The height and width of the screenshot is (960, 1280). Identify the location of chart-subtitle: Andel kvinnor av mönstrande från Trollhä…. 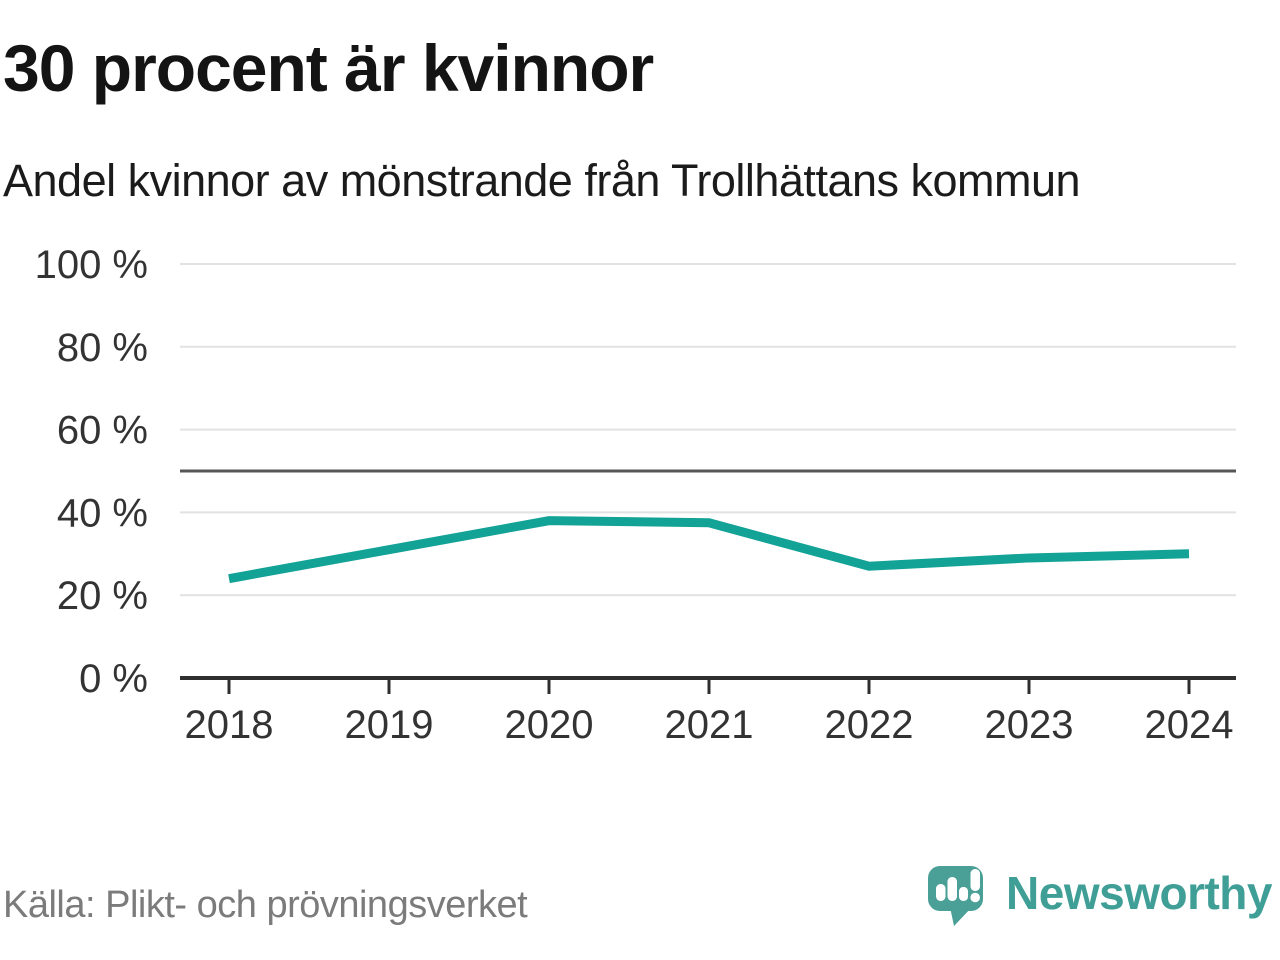
(542, 180).